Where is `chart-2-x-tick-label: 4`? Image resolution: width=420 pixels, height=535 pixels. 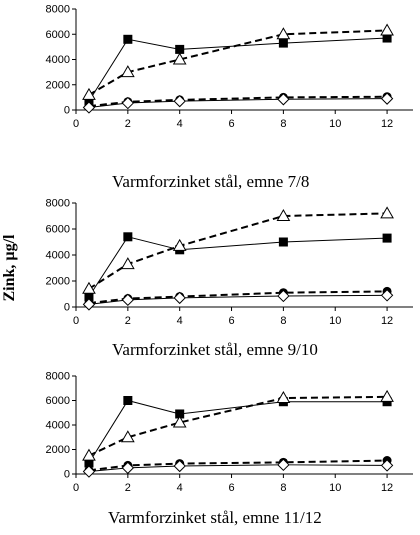
chart-2-x-tick-label: 4 is located at coordinates (180, 321).